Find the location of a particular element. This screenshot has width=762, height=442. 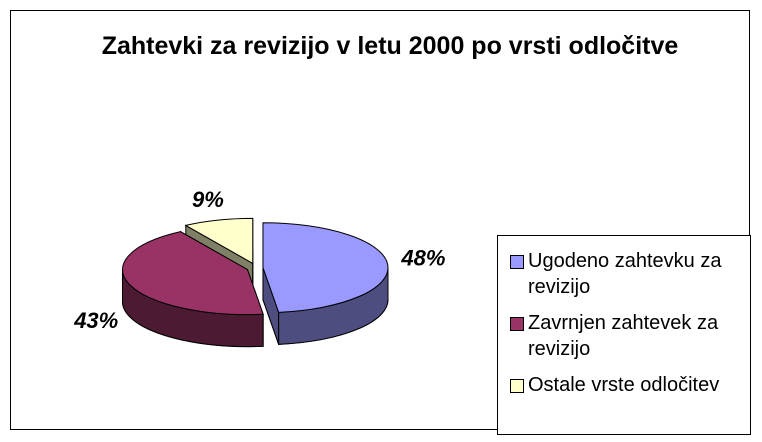

legend-label: Ugodeno zahtevku za revizijo is located at coordinates (625, 274).